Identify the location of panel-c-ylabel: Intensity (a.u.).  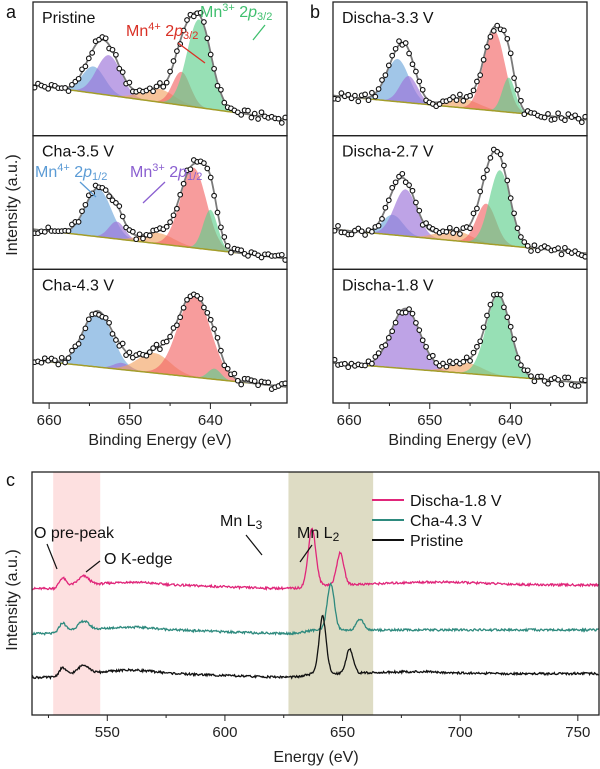
(12, 599).